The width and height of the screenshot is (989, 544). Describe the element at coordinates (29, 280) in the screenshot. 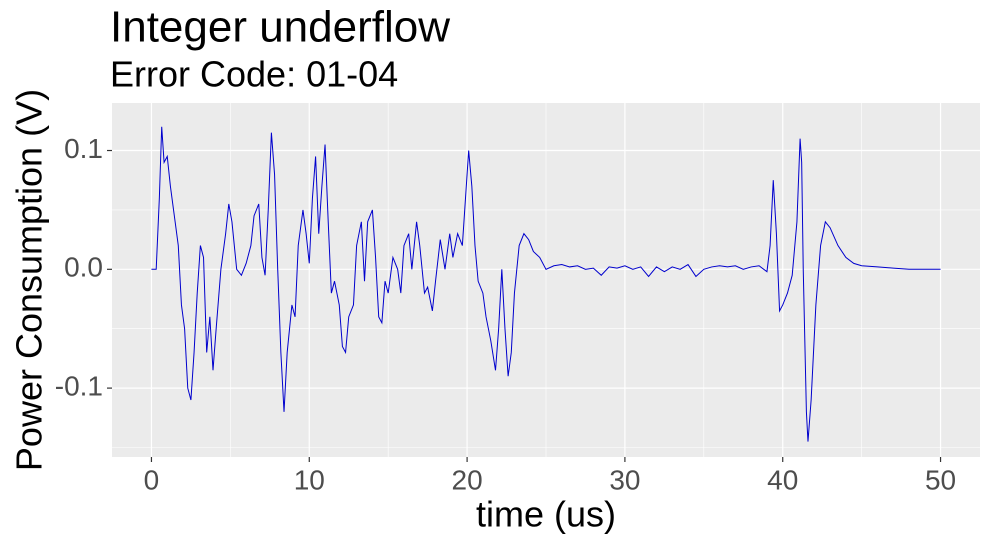

I see `y-axis-title: Power Consumption (V)` at that location.